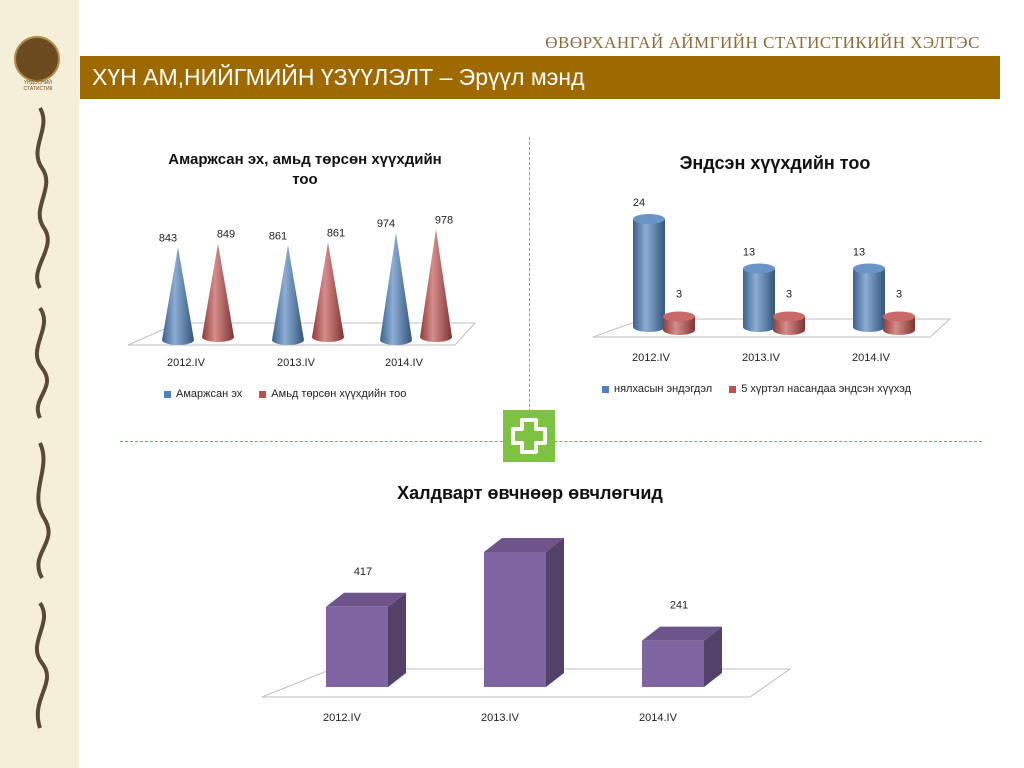  I want to click on bar-top-2013.IV, so click(524, 545).